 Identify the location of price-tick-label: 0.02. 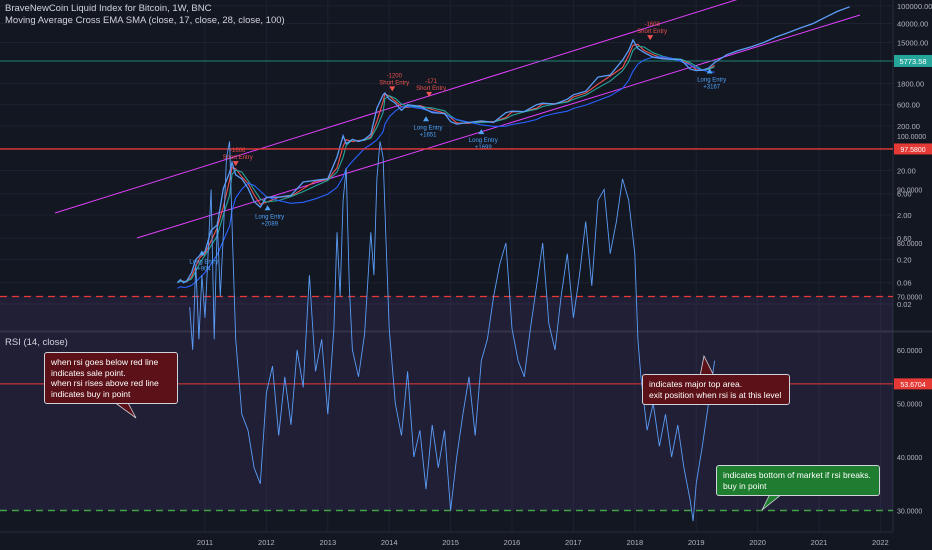
(904, 304).